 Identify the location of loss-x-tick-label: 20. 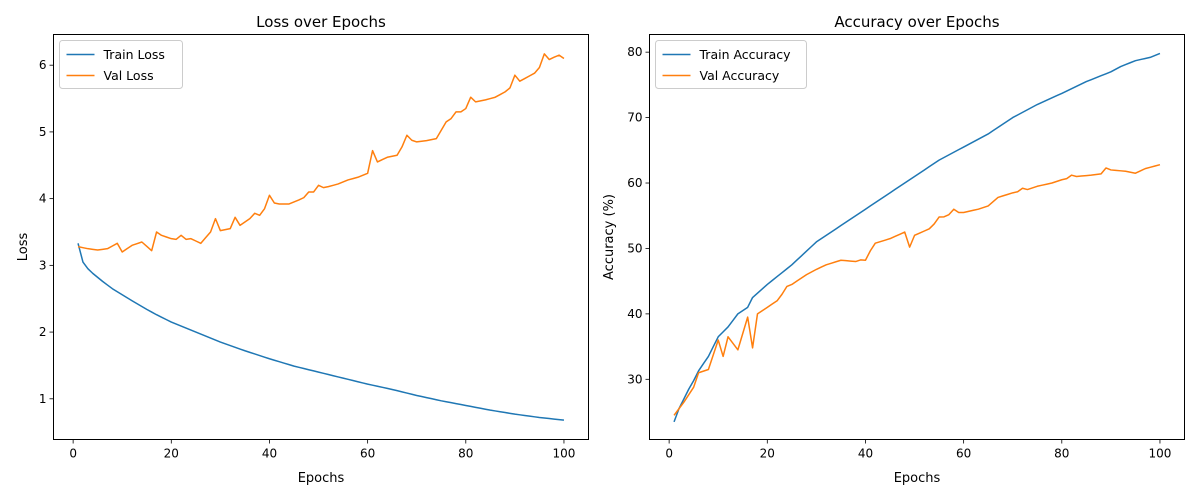
(171, 454).